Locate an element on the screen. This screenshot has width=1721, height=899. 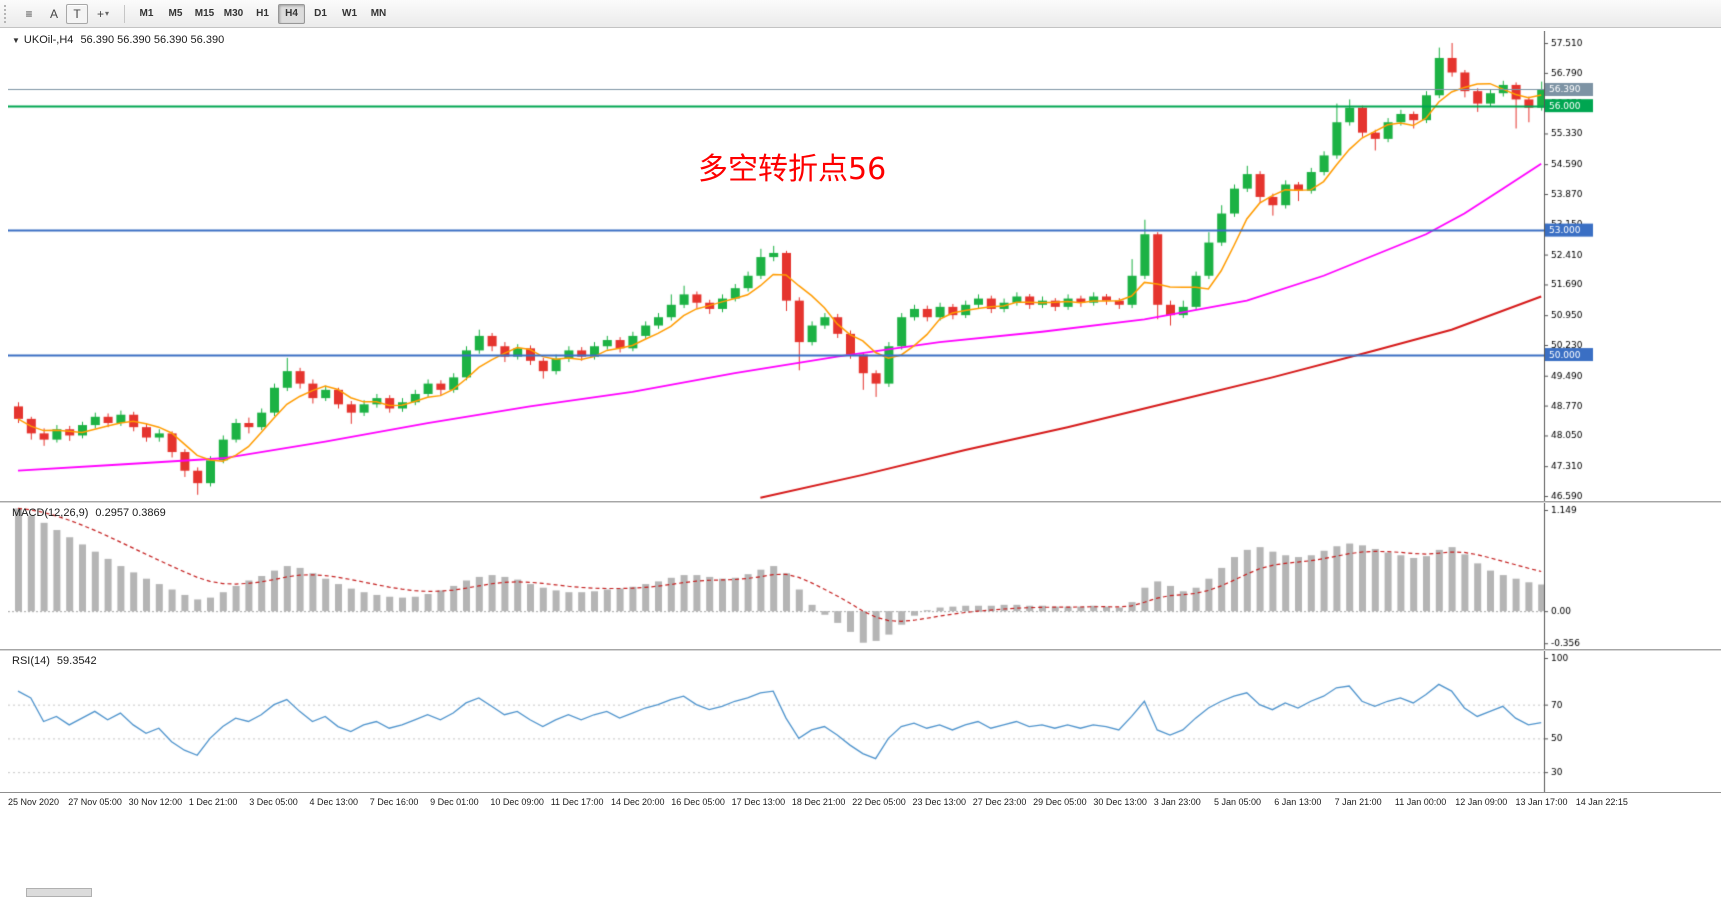
annotation-text-button: A is located at coordinates (54, 14).